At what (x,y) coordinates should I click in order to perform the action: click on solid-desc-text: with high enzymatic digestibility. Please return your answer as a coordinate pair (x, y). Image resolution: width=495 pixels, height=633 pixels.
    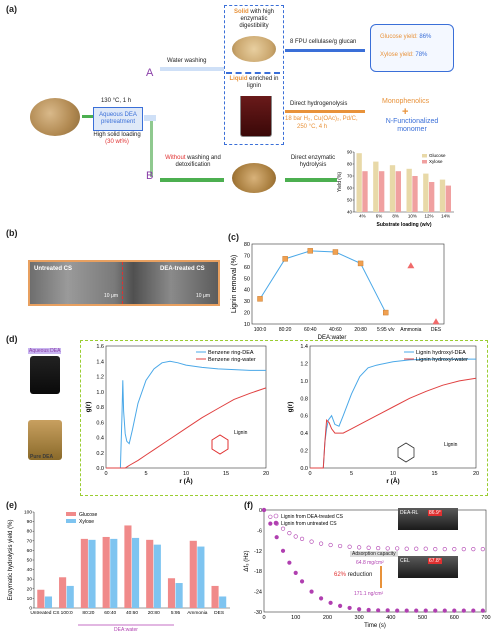
    Looking at the image, I should click on (257, 19).